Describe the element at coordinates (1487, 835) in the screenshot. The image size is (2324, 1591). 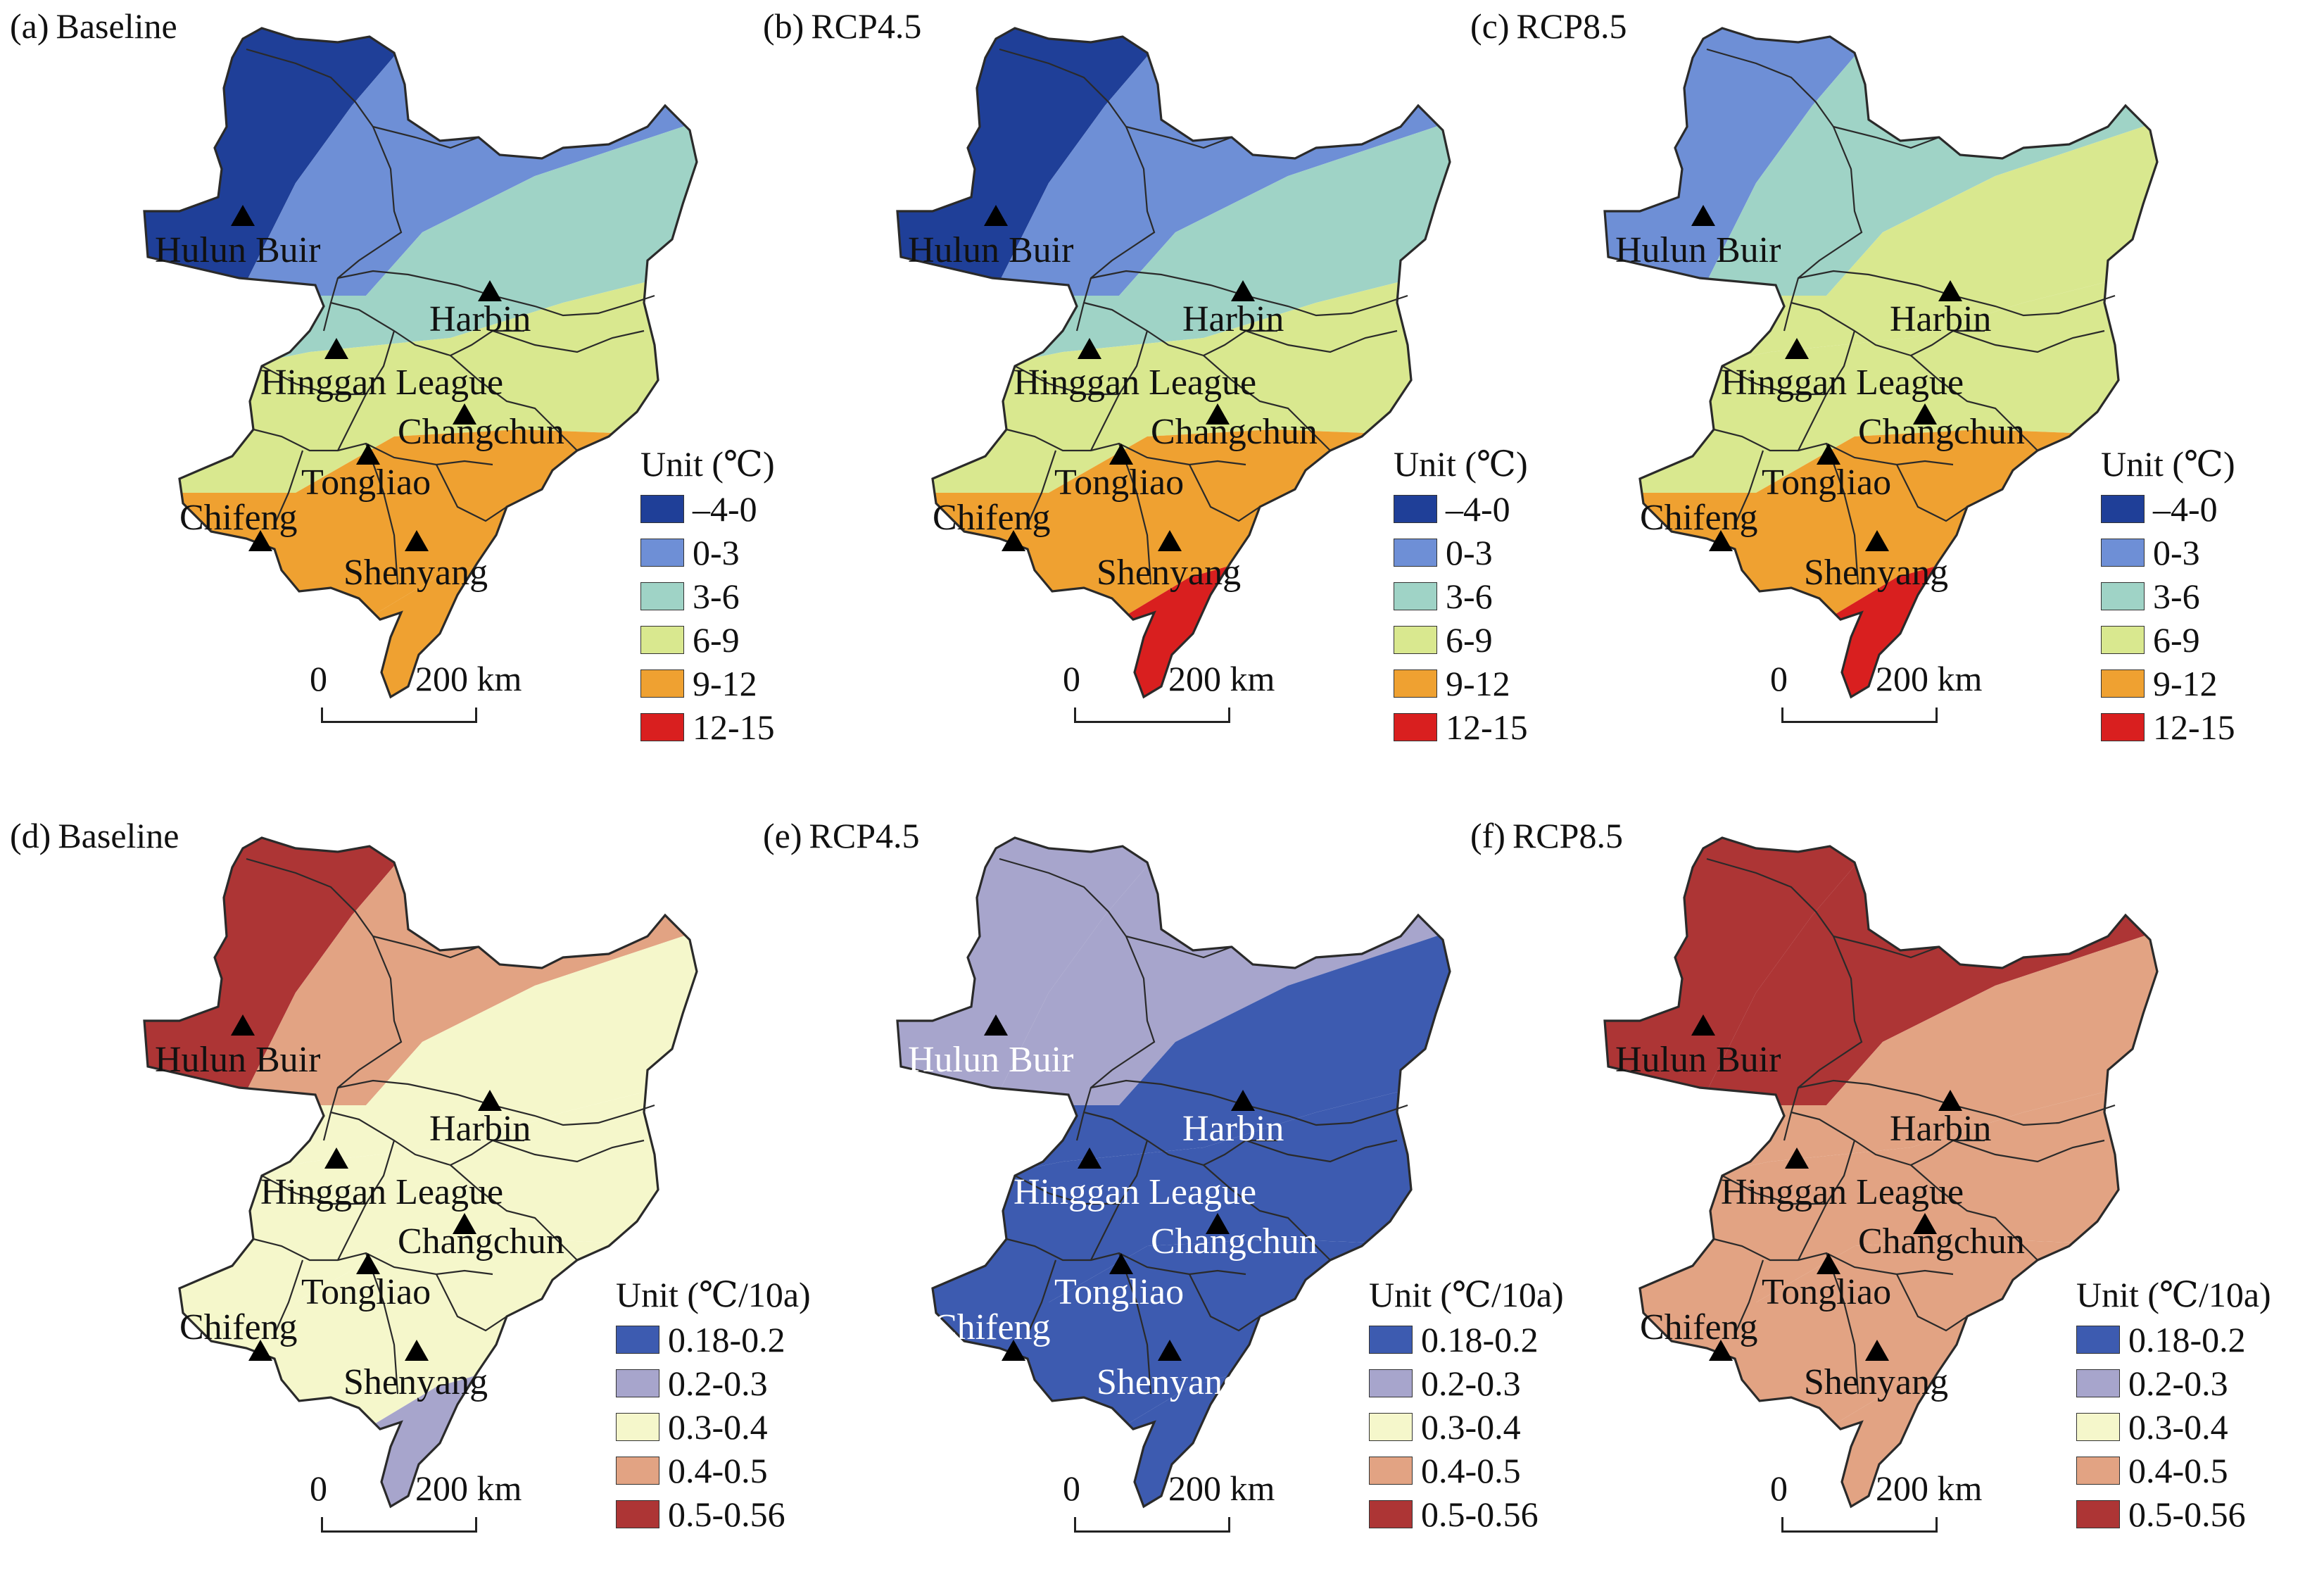
I see `panel-letter: (f)` at that location.